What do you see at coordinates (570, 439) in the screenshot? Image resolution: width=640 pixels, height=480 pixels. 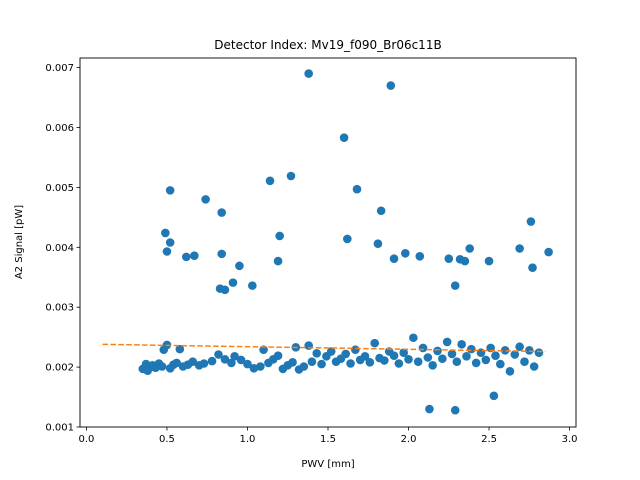 I see `x-tick-label: 3.0` at bounding box center [570, 439].